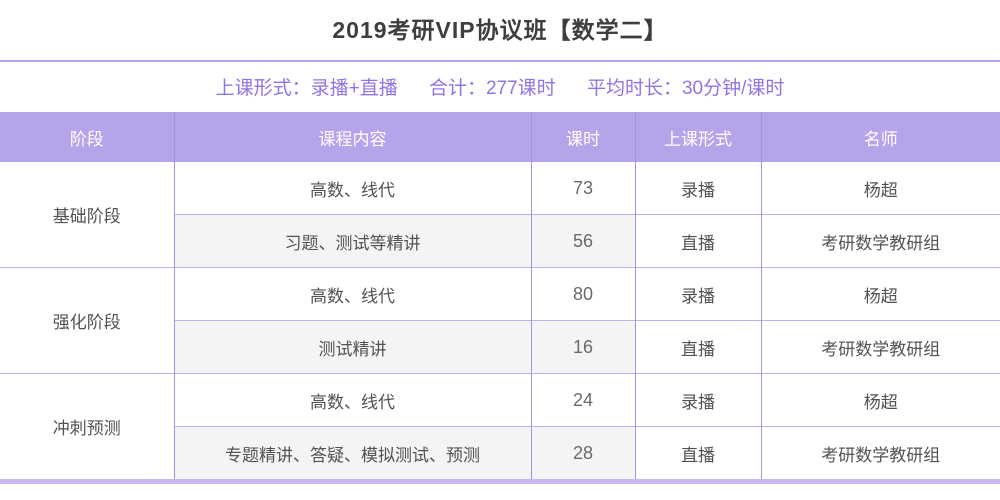 Image resolution: width=1000 pixels, height=500 pixels. What do you see at coordinates (697, 137) in the screenshot?
I see `column-header-format: 上课形式` at bounding box center [697, 137].